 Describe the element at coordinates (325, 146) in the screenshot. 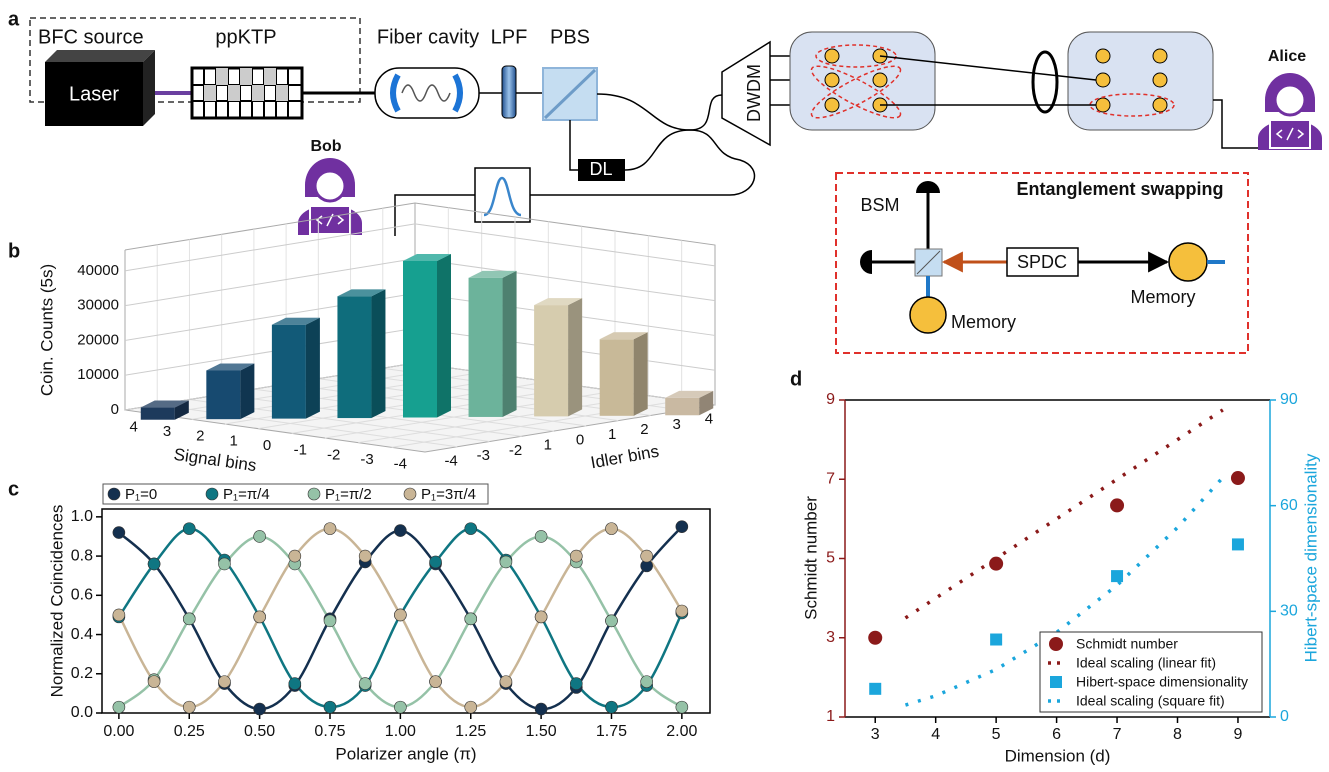

I see `bob-label: Bob` at that location.